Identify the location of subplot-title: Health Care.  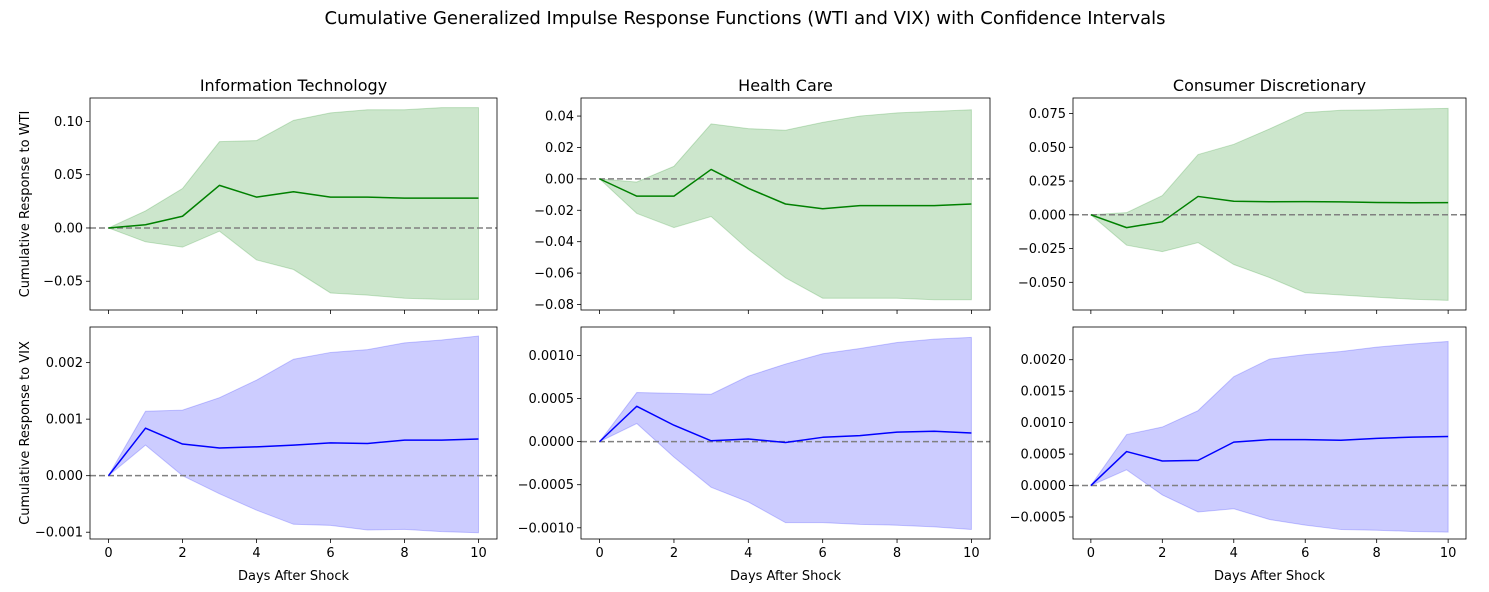
(785, 85).